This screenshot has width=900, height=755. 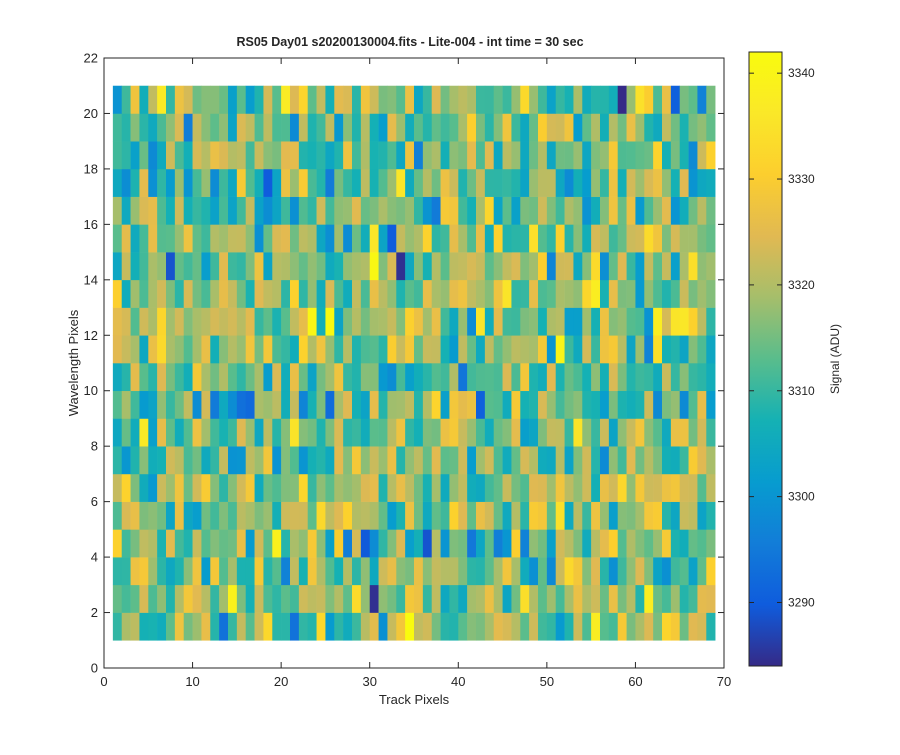 I want to click on colorbar-tick-label: 3290, so click(x=801, y=602).